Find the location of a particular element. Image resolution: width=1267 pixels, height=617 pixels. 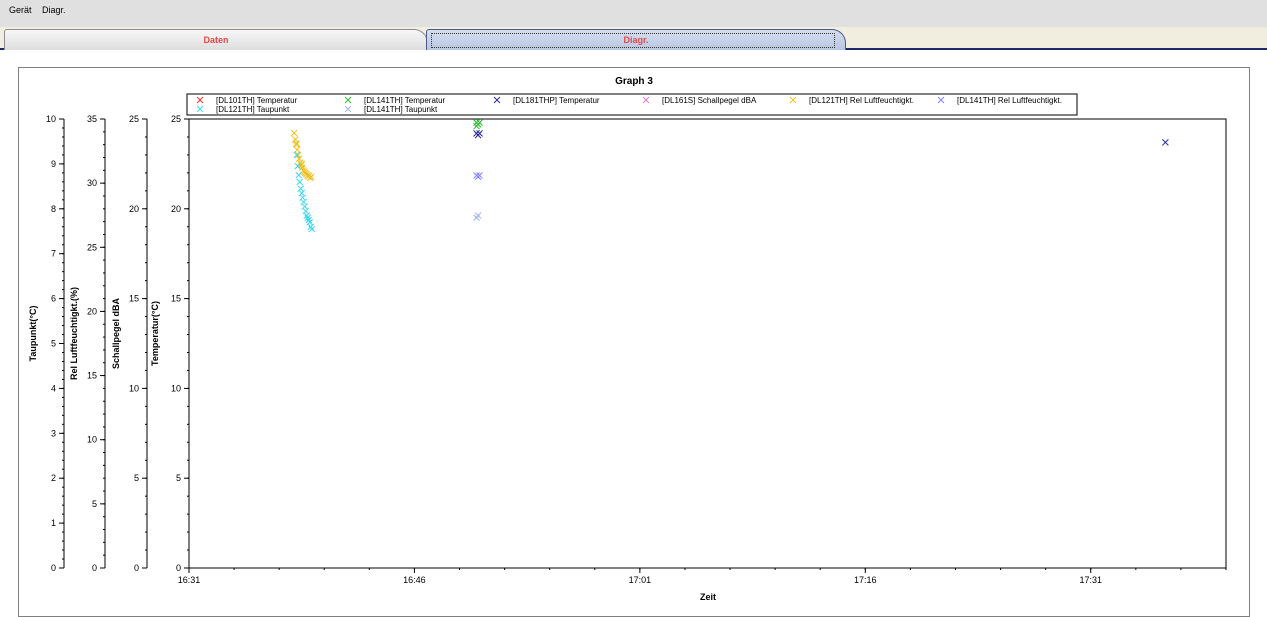

x-tick-label: 16:31 is located at coordinates (189, 580).